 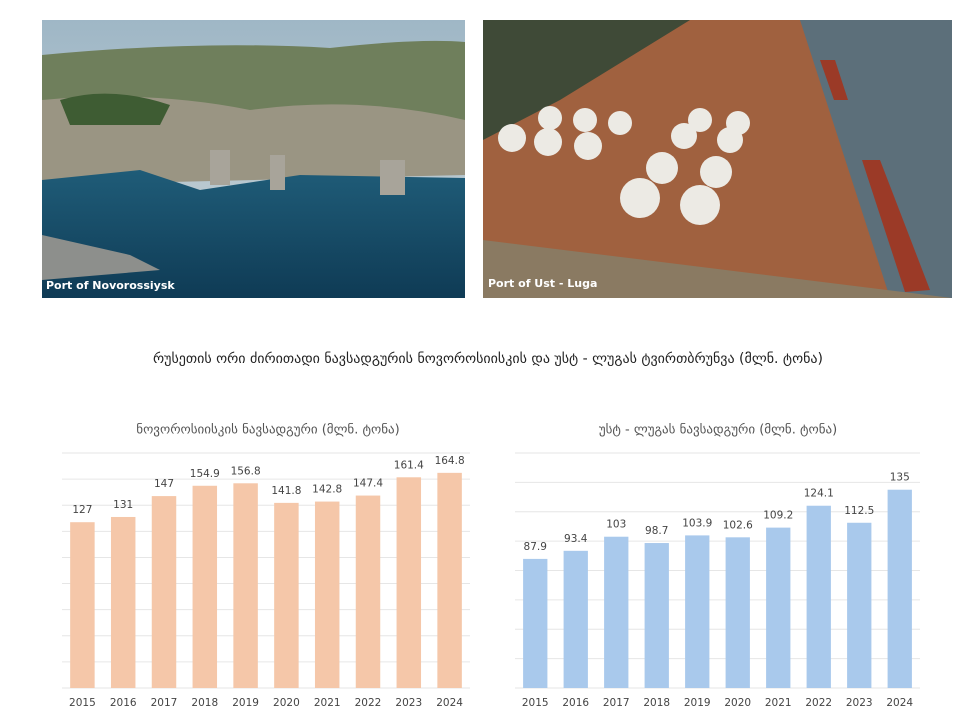 I want to click on value-label: 154.9, so click(x=205, y=474).